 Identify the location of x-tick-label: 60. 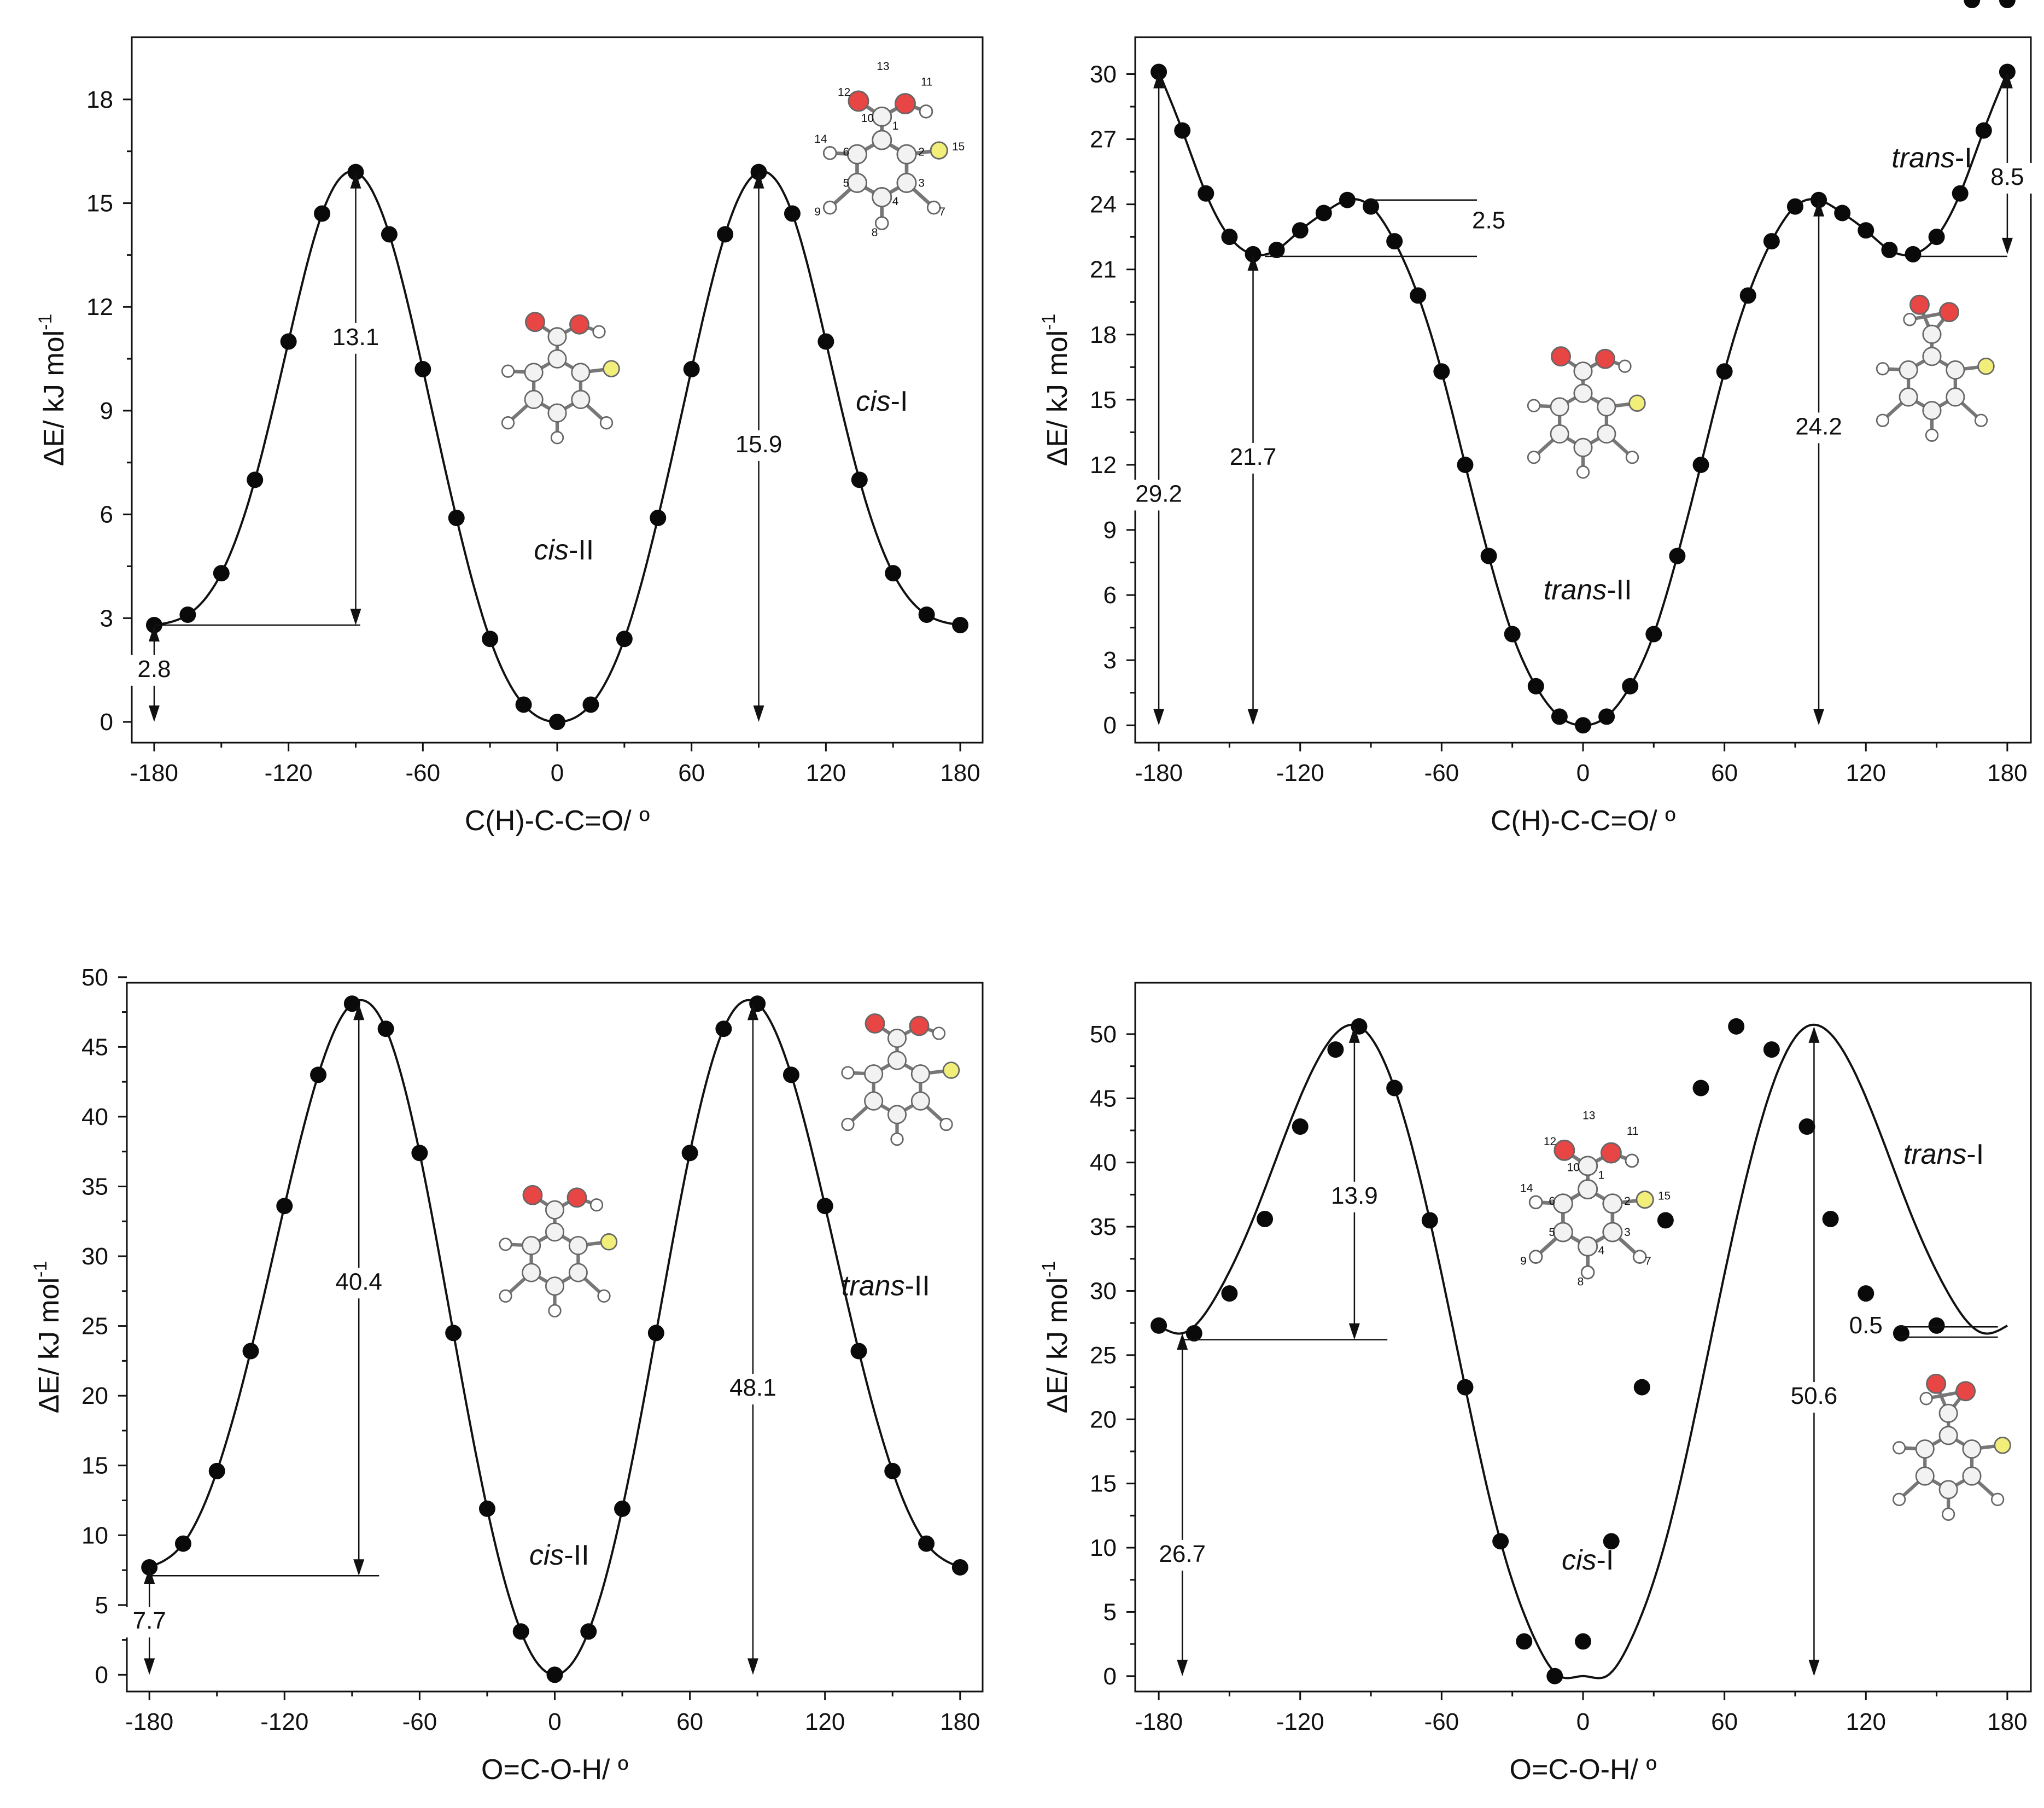
(691, 773).